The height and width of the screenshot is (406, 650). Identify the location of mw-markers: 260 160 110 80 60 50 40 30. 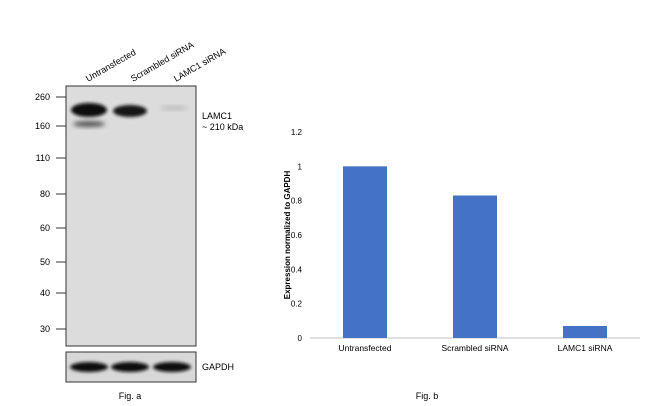
(50, 213).